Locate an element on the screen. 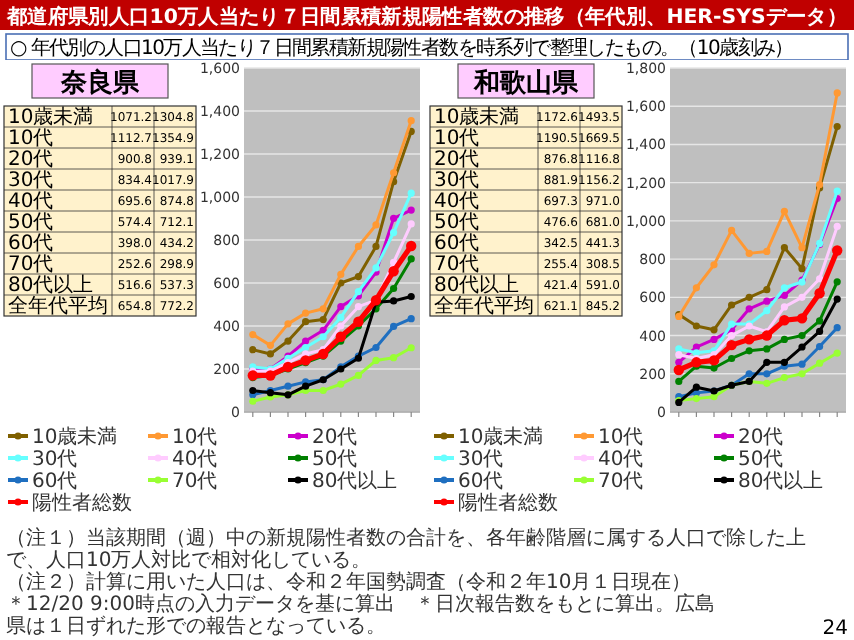 The image size is (854, 640). legend-label: 40代 is located at coordinates (621, 460).